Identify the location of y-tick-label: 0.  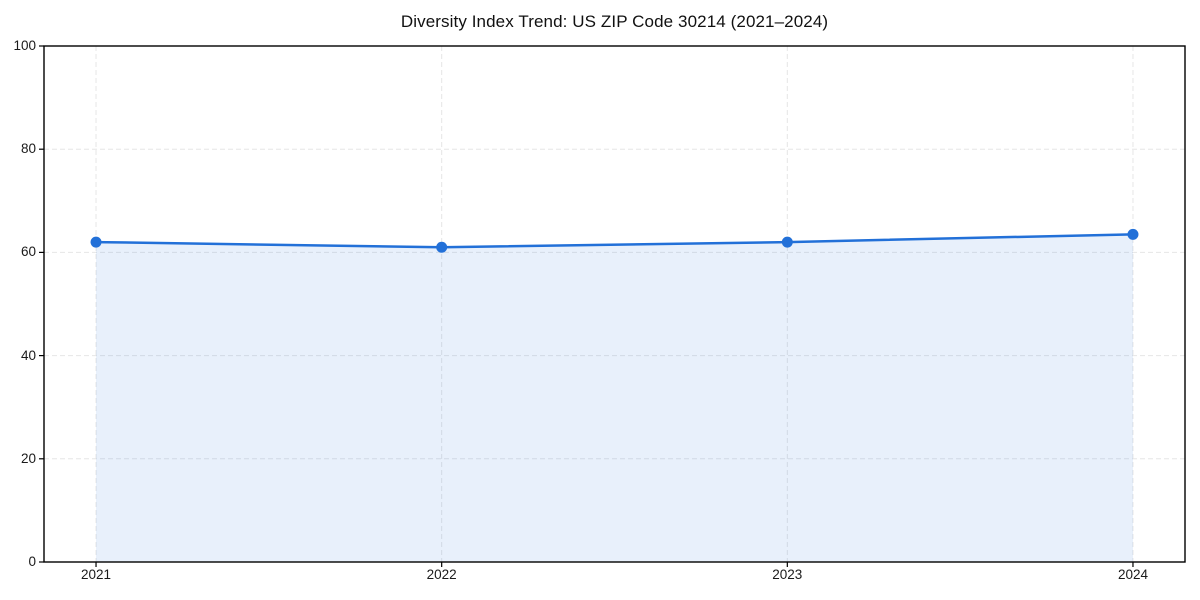
(32, 561).